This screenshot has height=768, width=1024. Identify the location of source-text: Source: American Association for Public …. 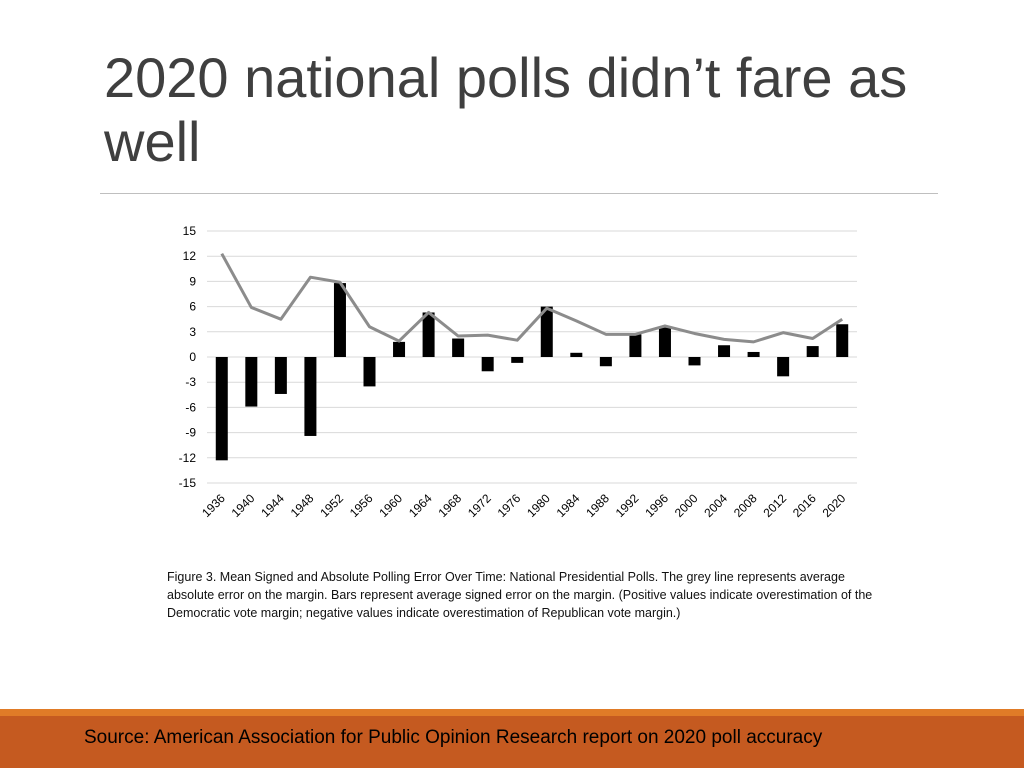
(453, 737).